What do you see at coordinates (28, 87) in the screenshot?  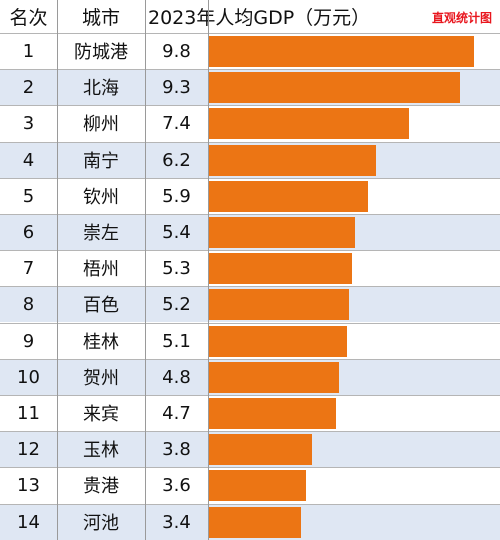 I see `rank-cell: 2` at bounding box center [28, 87].